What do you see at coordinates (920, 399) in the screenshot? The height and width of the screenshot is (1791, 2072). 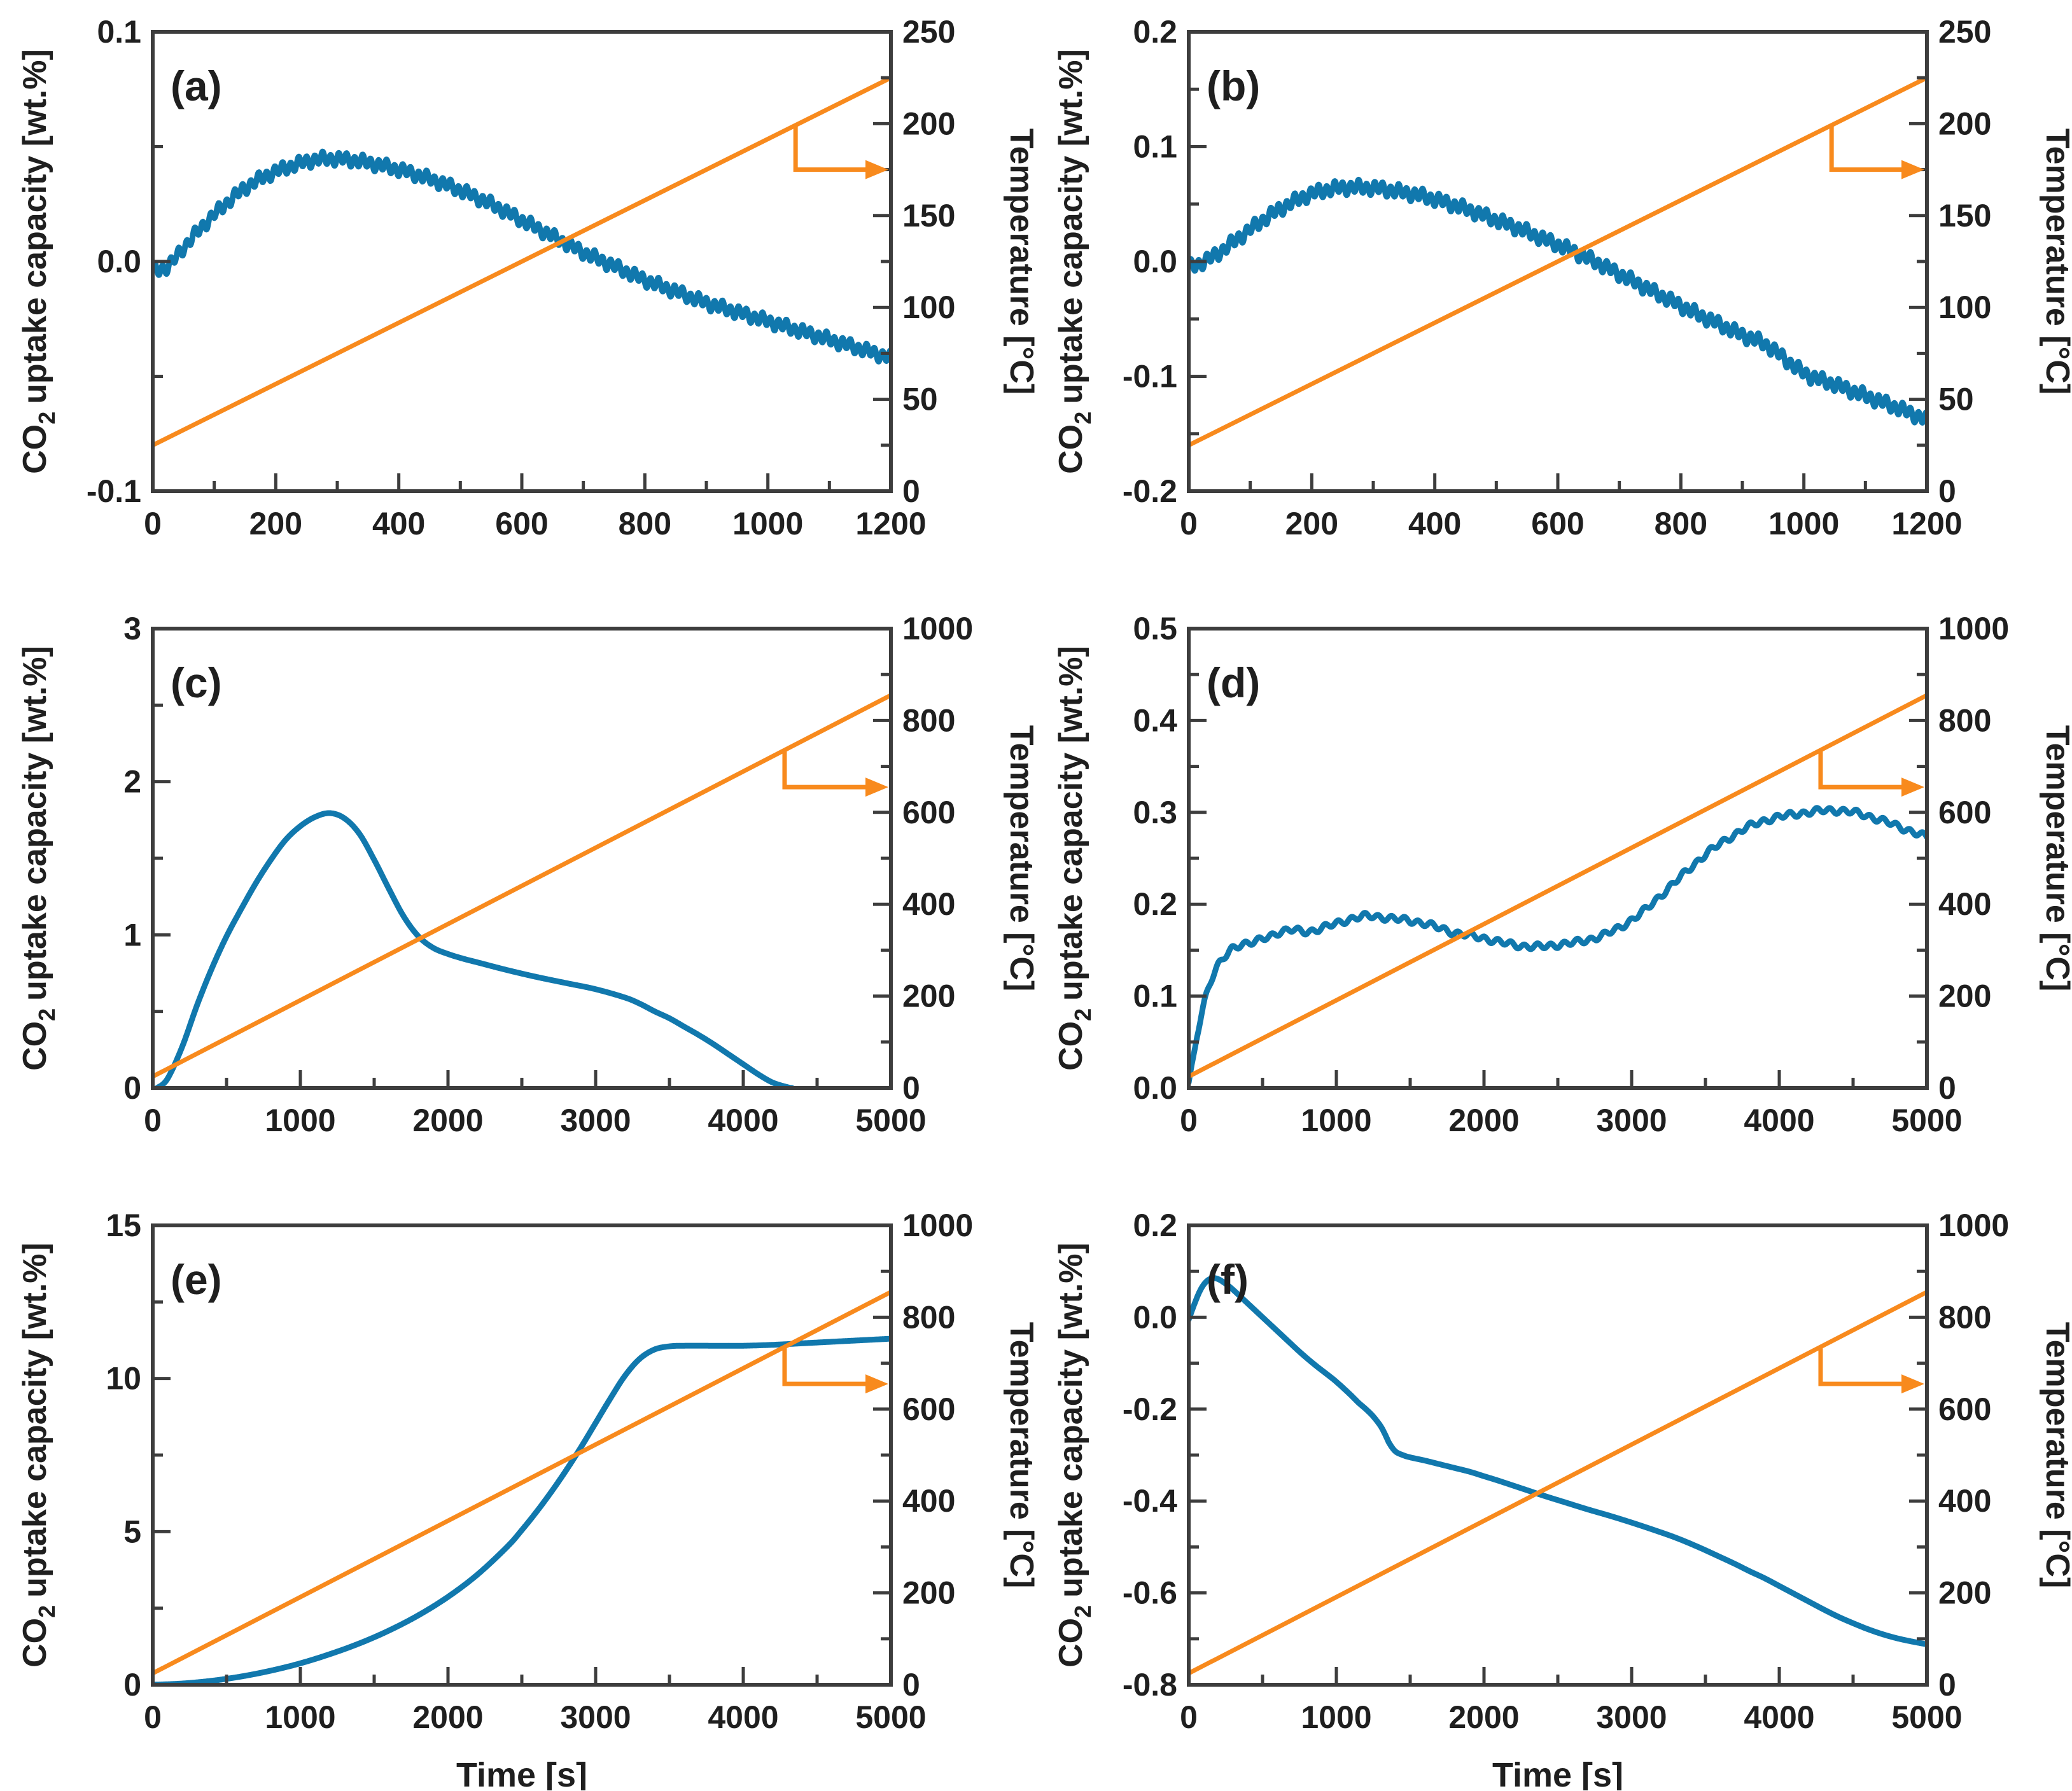 I see `y-right-tick-label: 50` at bounding box center [920, 399].